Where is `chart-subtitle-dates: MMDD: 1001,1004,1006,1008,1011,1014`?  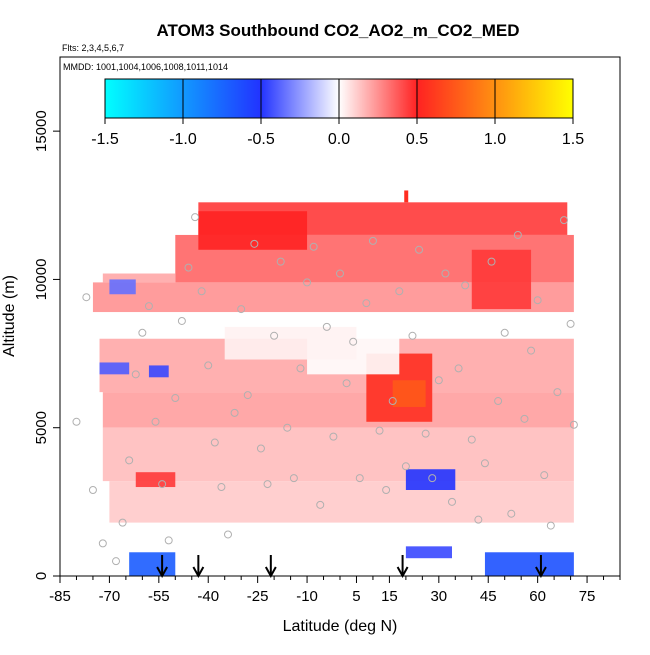
chart-subtitle-dates: MMDD: 1001,1004,1006,1008,1011,1014 is located at coordinates (145, 67).